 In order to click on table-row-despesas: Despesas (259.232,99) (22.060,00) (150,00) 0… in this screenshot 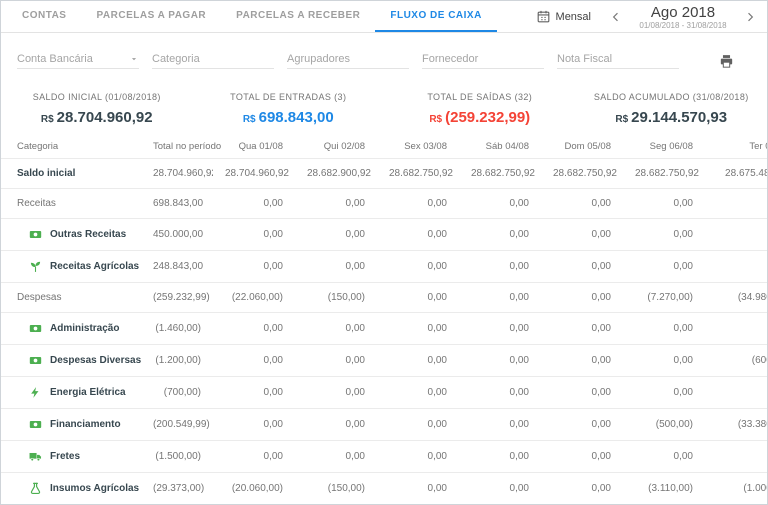, I will do `click(384, 297)`.